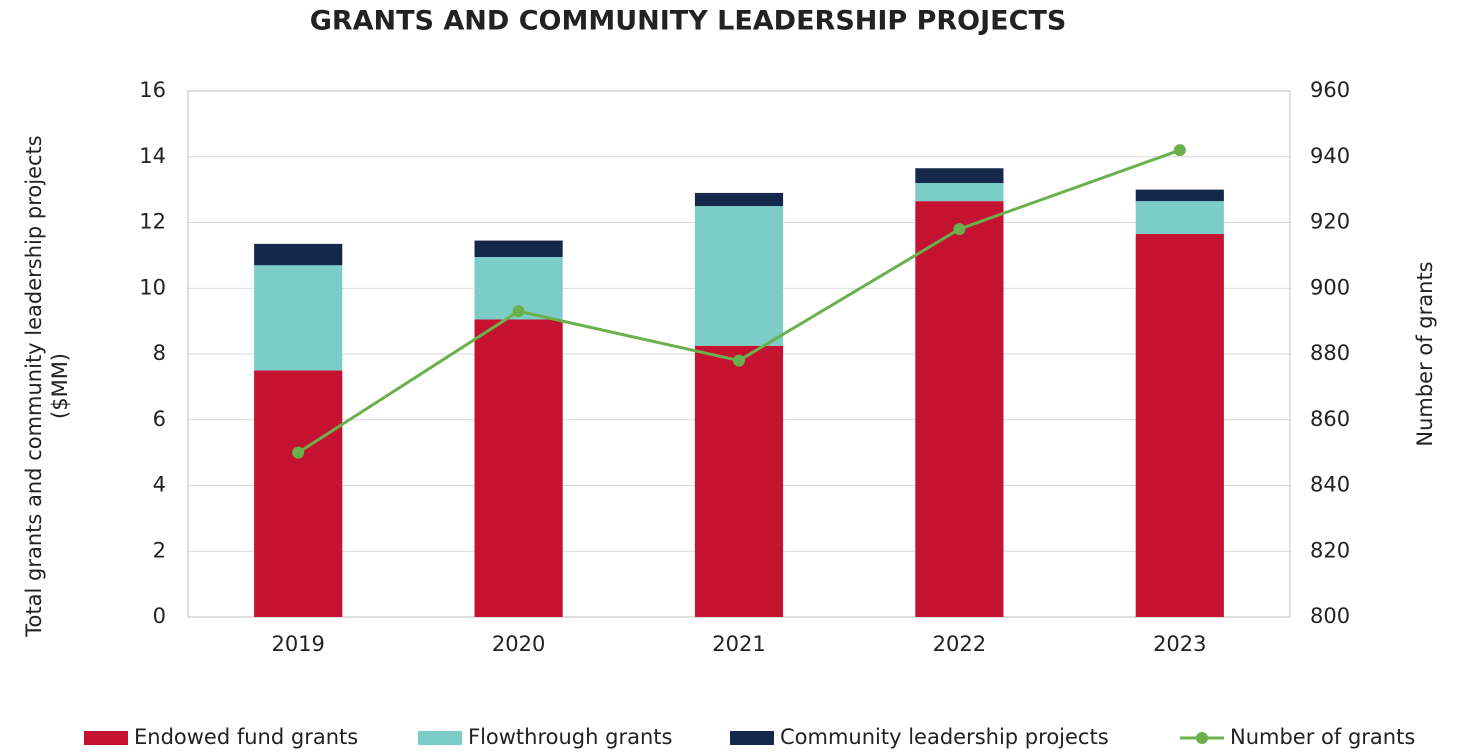  I want to click on y2-tick-label: 840, so click(1330, 485).